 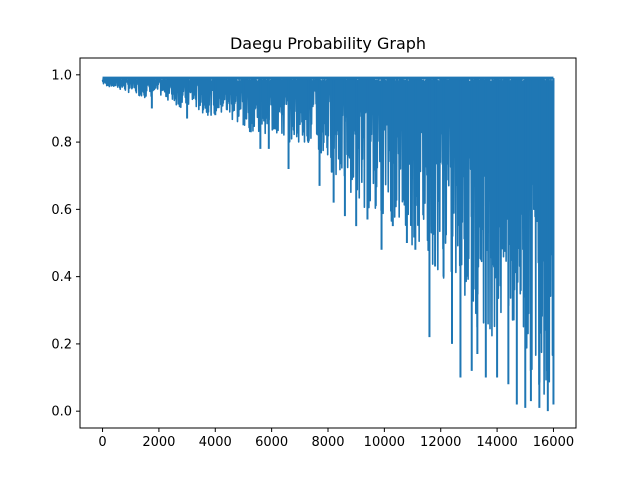 What do you see at coordinates (215, 442) in the screenshot?
I see `x-tick-label: 4000` at bounding box center [215, 442].